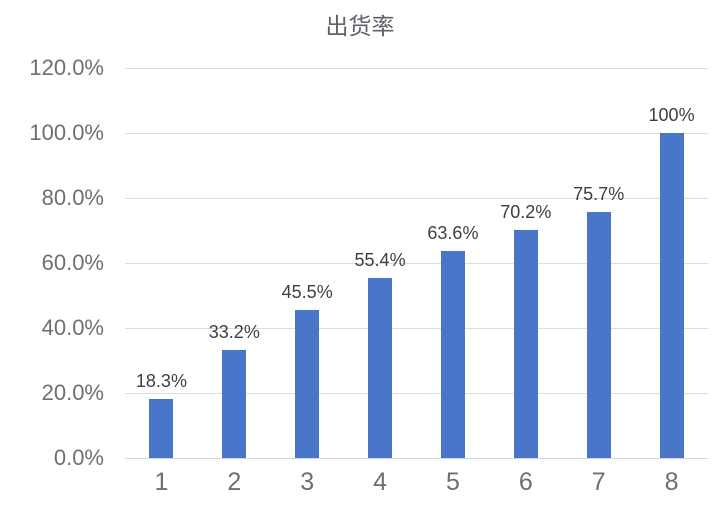 This screenshot has width=720, height=509. What do you see at coordinates (307, 292) in the screenshot?
I see `bar-data-label: 45.5%` at bounding box center [307, 292].